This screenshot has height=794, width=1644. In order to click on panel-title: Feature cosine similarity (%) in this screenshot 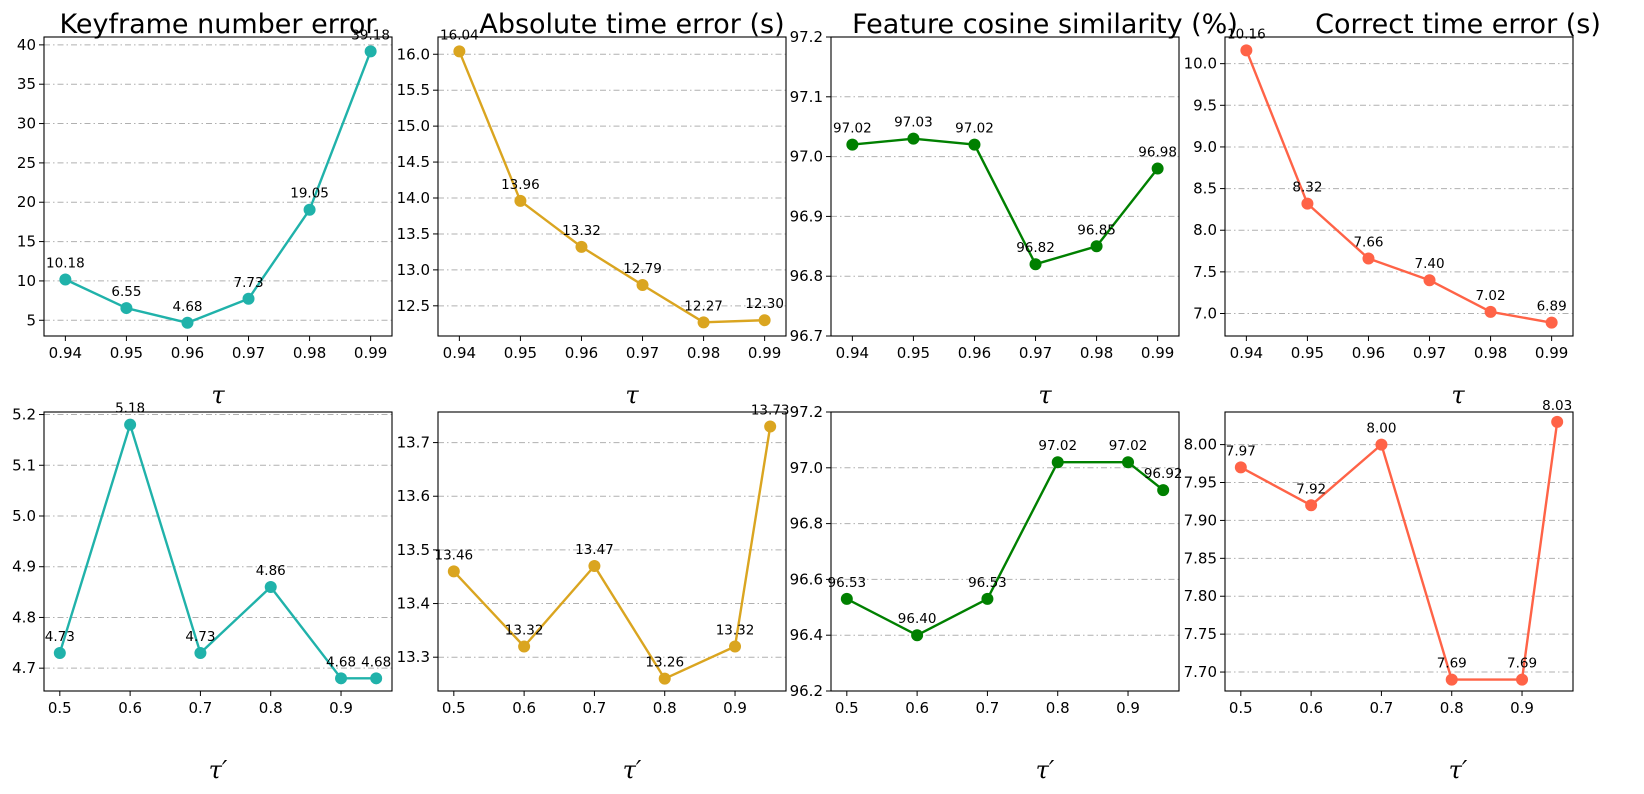, I will do `click(1045, 24)`.